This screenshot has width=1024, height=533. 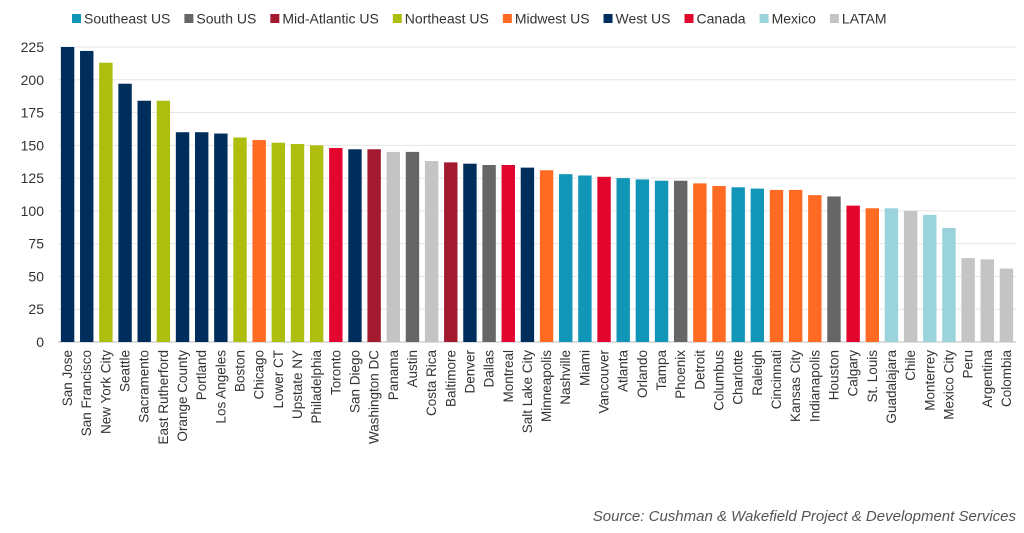 I want to click on x-tick-label-17: Panama, so click(x=393, y=375).